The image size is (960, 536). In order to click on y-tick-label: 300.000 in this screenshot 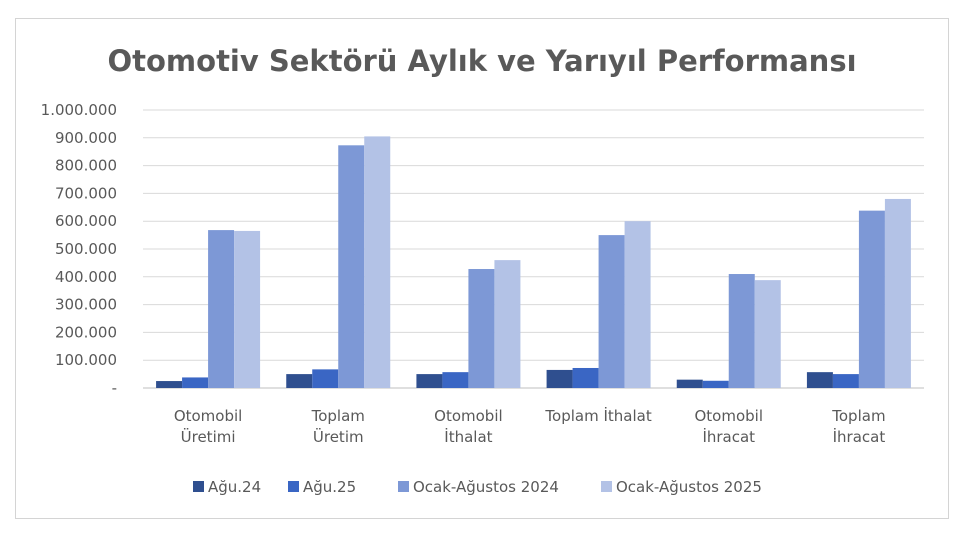, I will do `click(86, 305)`.